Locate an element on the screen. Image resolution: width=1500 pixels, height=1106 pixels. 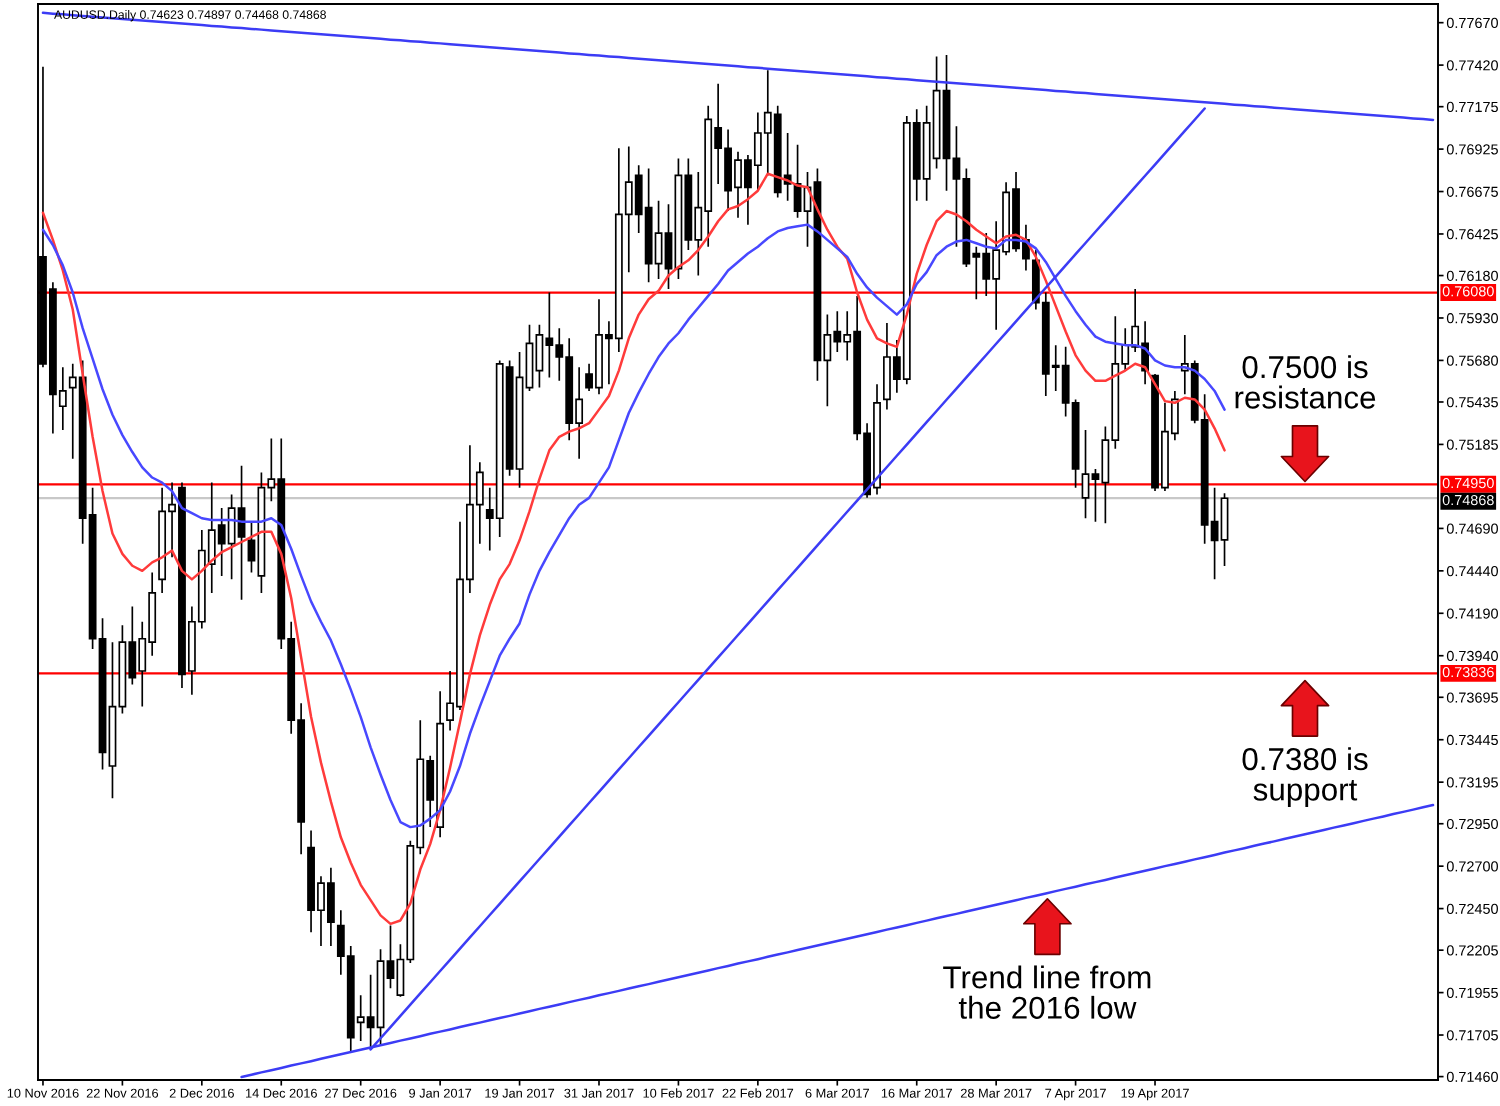
annotation: Trend line from the 2016 low is located at coordinates (1047, 992).